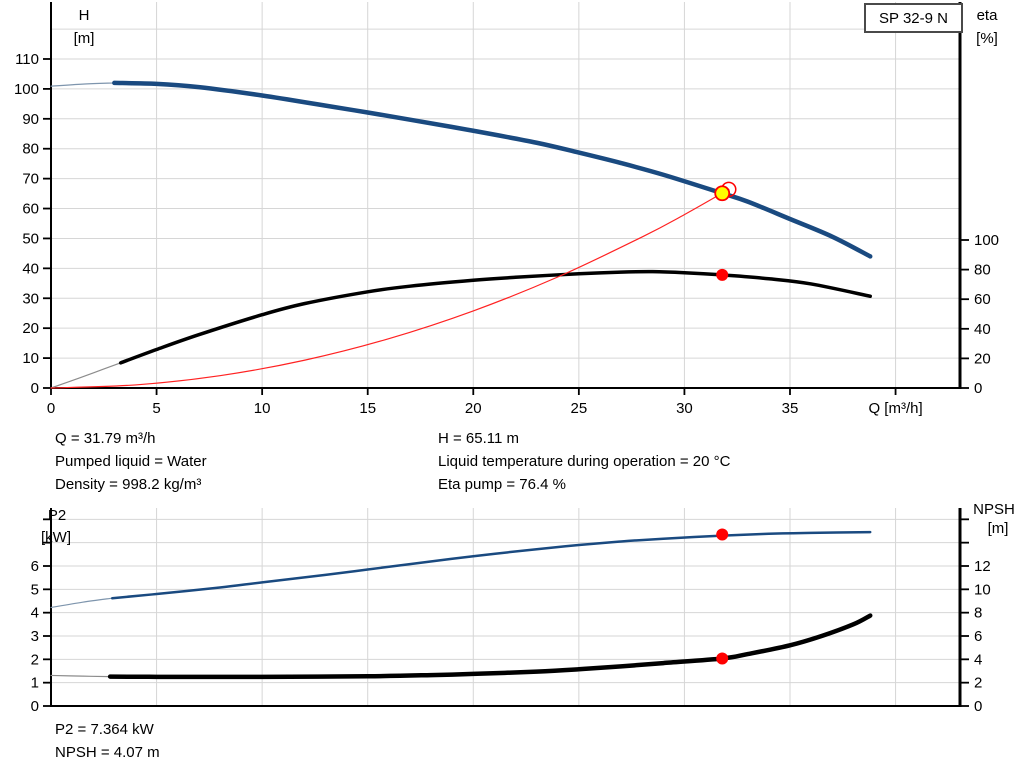 This screenshot has width=1024, height=781. What do you see at coordinates (262, 408) in the screenshot?
I see `x-axis-tick-label: 10` at bounding box center [262, 408].